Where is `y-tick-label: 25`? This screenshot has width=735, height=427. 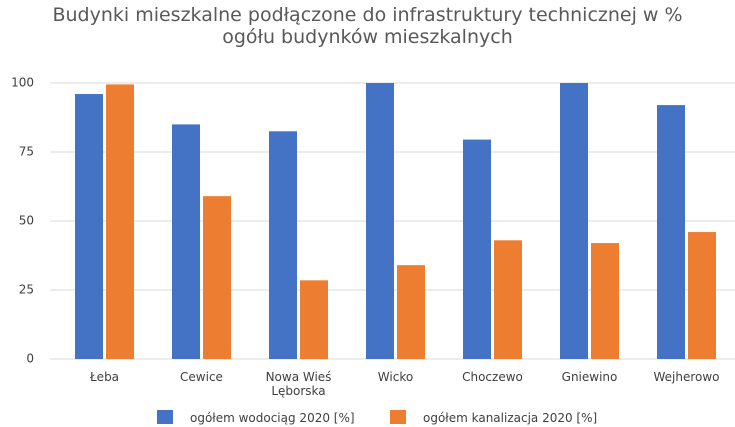 y-tick-label: 25 is located at coordinates (26, 290).